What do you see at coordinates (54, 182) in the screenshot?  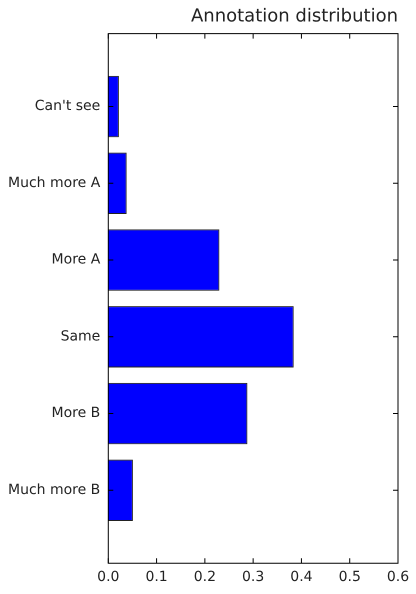 I see `y-tick-label: Much more A` at bounding box center [54, 182].